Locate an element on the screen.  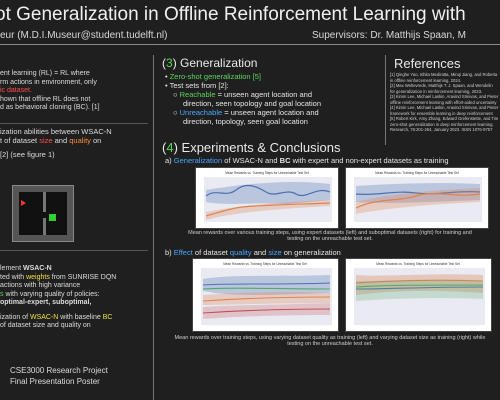
author-line: eur (M.D.I.Museur@student.tudelft.nl) is located at coordinates (84, 35).